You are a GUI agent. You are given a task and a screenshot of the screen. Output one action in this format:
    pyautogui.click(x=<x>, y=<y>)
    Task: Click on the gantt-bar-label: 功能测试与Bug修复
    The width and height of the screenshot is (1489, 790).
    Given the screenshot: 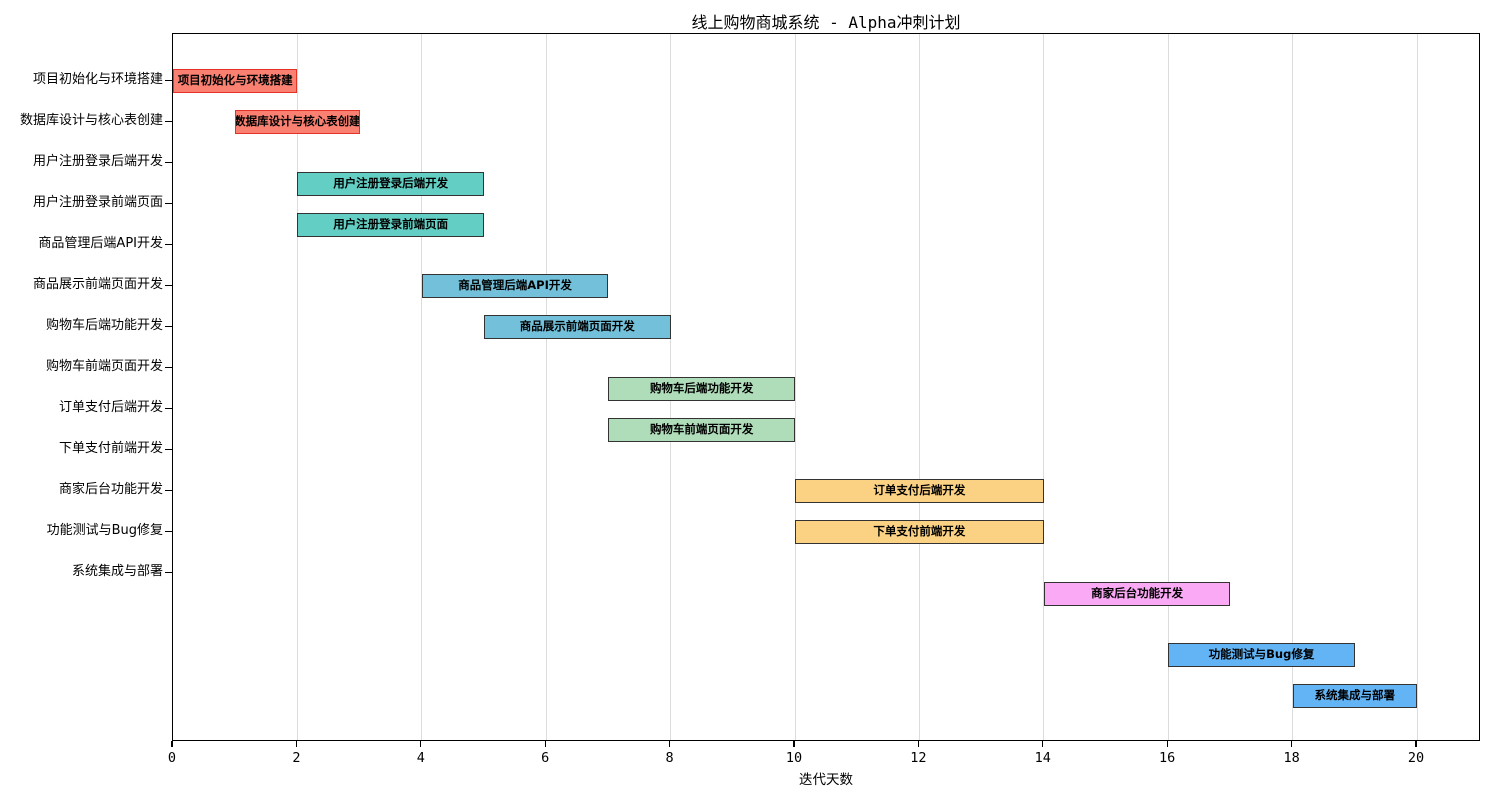 What is the action you would take?
    pyautogui.click(x=1261, y=654)
    